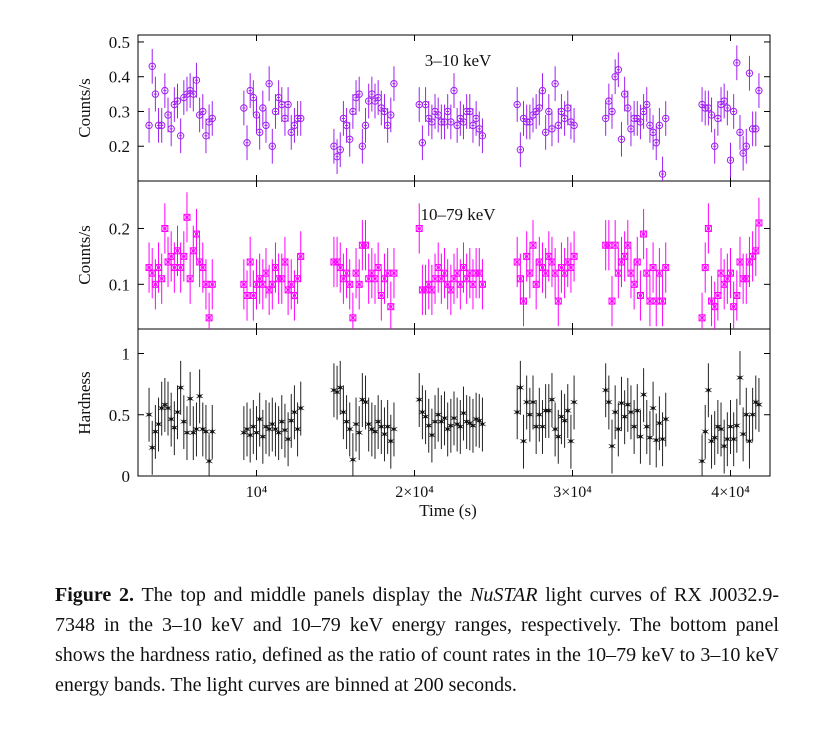 This screenshot has width=834, height=739. What do you see at coordinates (84, 255) in the screenshot?
I see `middle-y-axis-label: Counts/s` at bounding box center [84, 255].